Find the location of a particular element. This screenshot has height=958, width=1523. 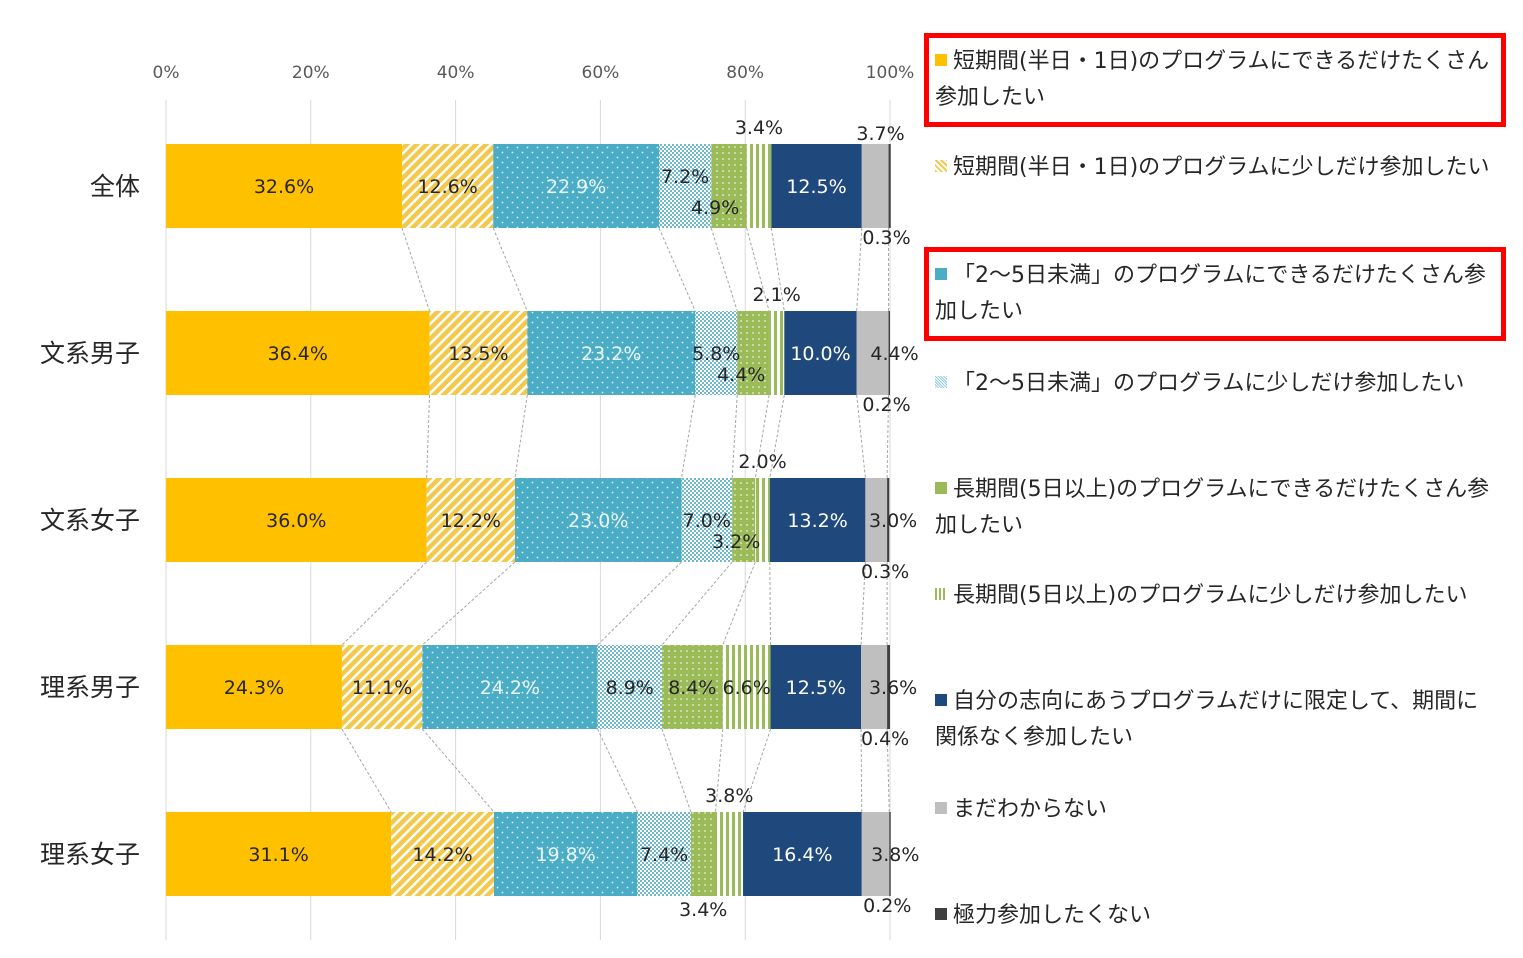

data-label: 36.0% is located at coordinates (296, 521).